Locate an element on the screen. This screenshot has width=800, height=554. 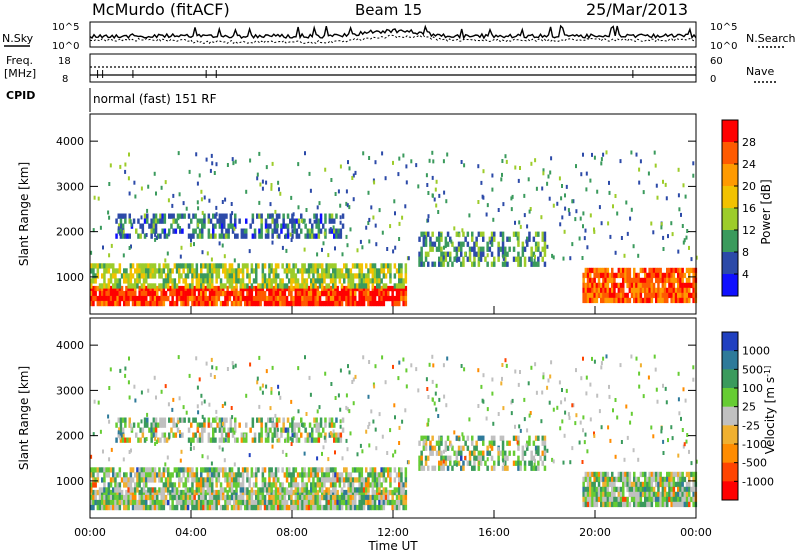
velocity-colorbar-tick-label: 1000 is located at coordinates (756, 351).